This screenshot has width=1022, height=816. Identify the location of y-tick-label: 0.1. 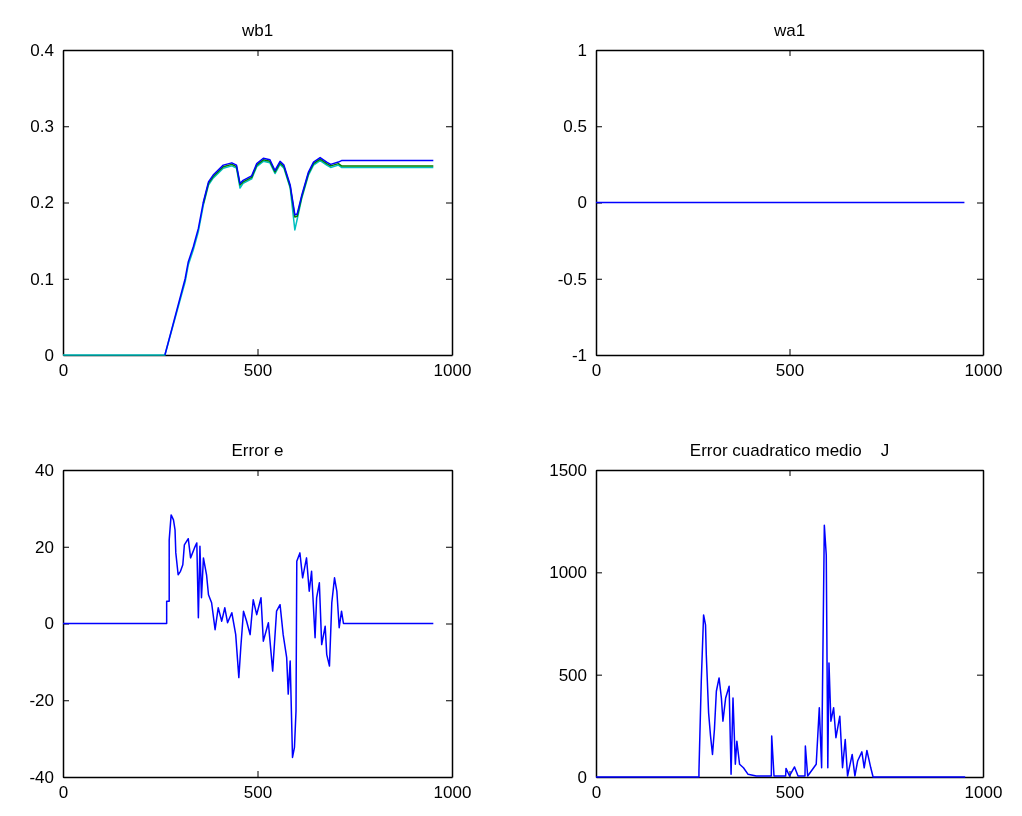
(42, 279).